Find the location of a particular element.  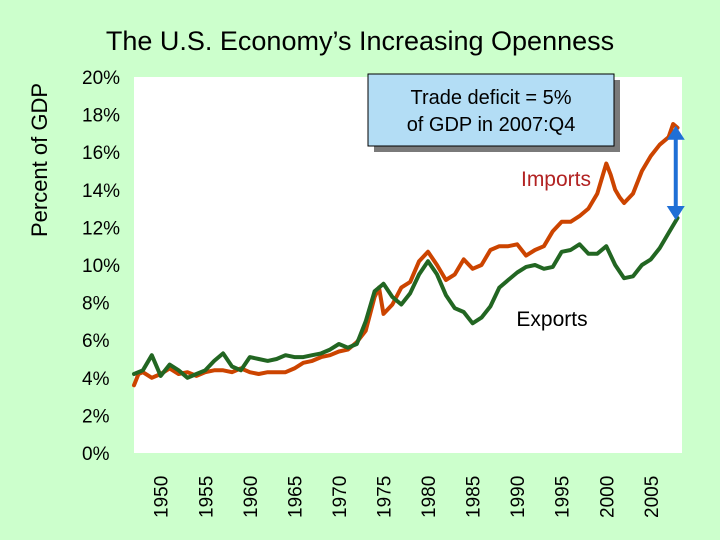

chart-title: The U.S. Economy’s Increasing Openness is located at coordinates (360, 41).